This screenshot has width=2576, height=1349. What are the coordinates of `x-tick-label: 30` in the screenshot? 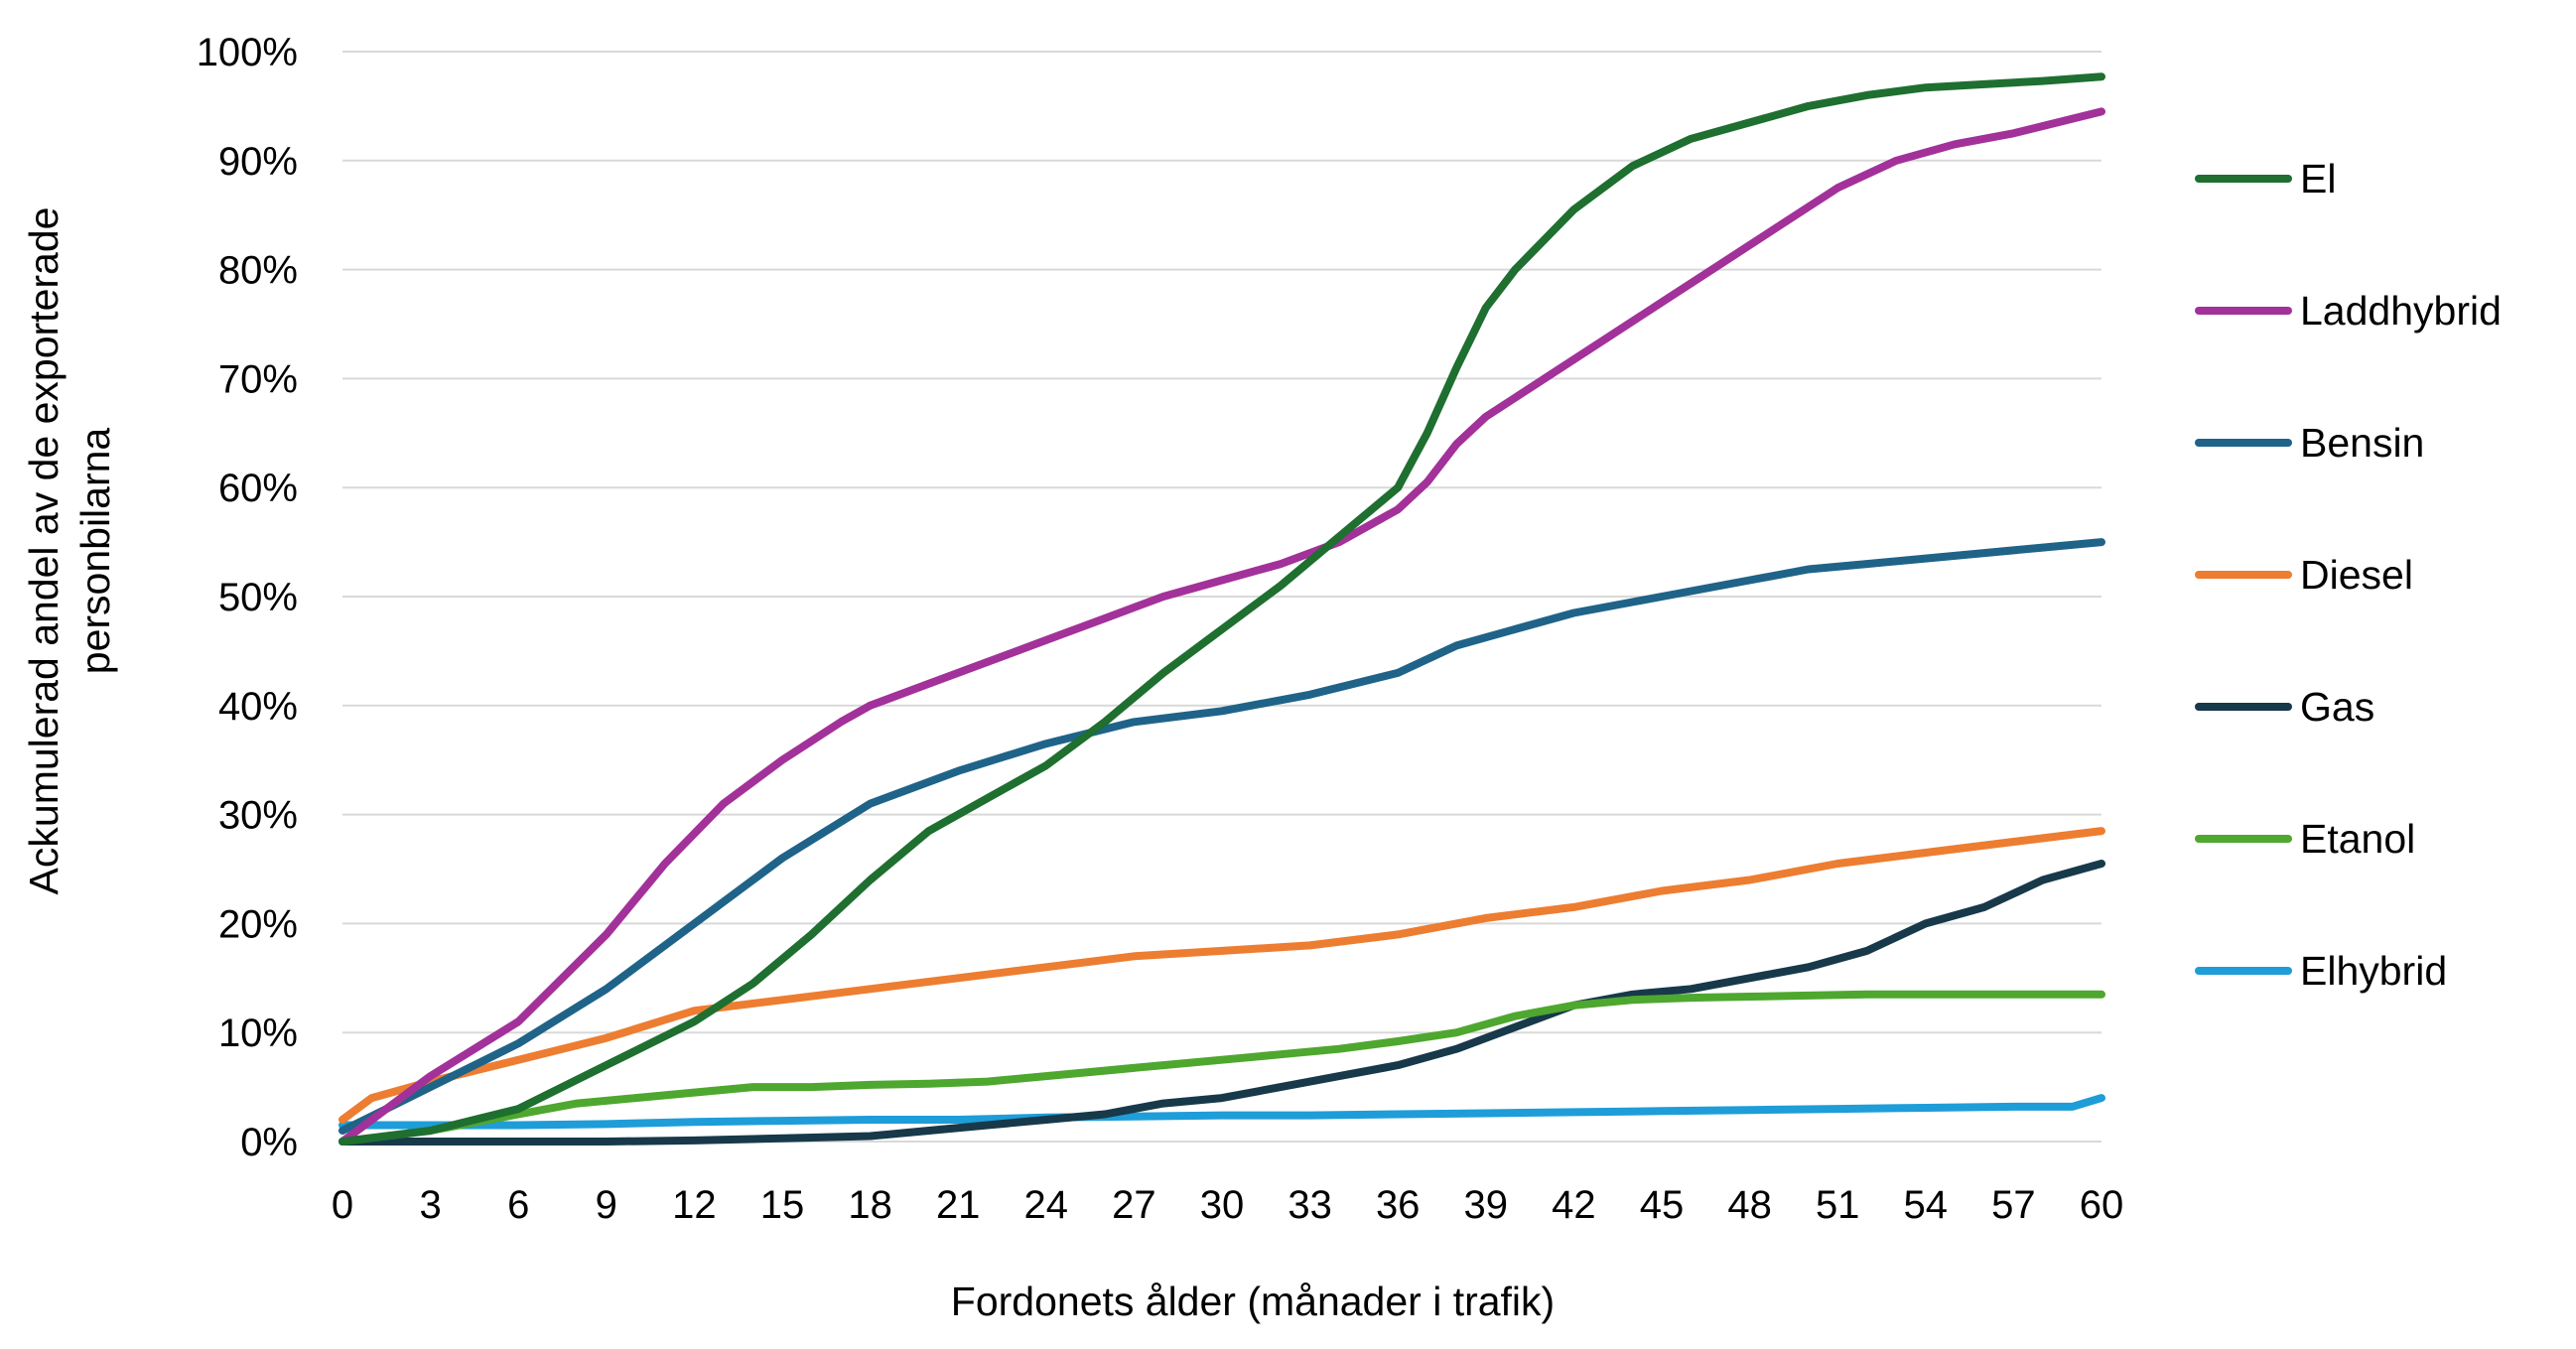 It's located at (1222, 1205).